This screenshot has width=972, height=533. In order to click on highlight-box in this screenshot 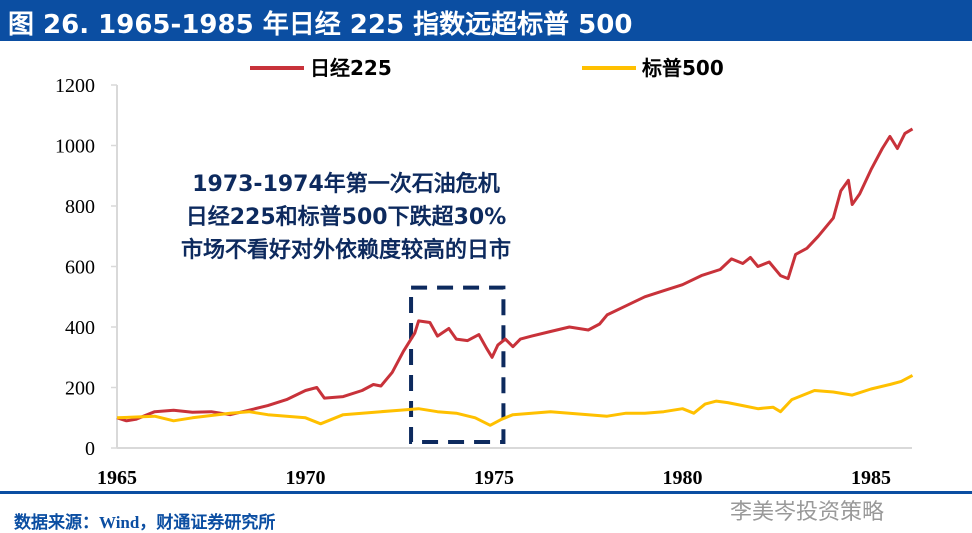, I will do `click(457, 364)`.